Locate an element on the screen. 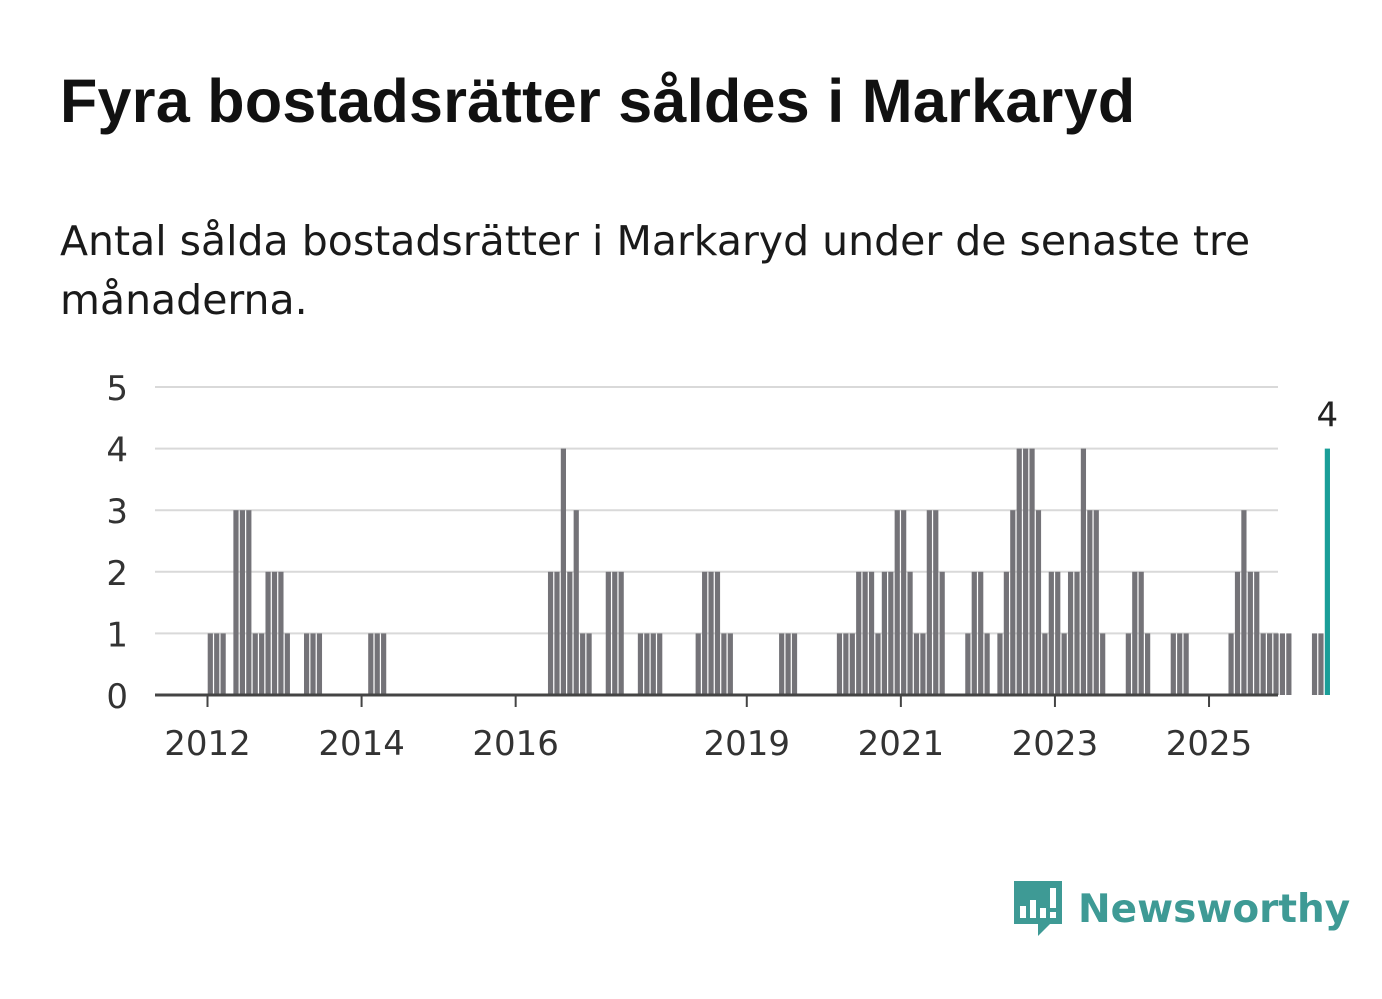 The height and width of the screenshot is (999, 1382). x-tick-label: 2021 is located at coordinates (901, 744).